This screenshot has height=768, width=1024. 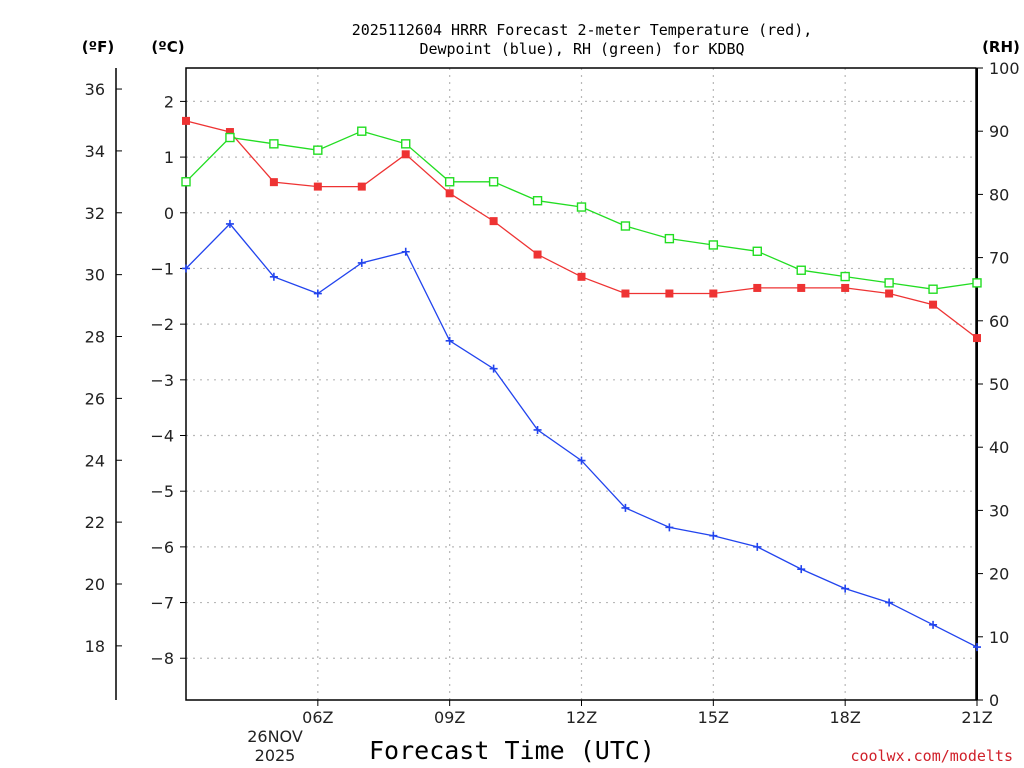 What do you see at coordinates (845, 717) in the screenshot?
I see `x-tick-label: 18Z` at bounding box center [845, 717].